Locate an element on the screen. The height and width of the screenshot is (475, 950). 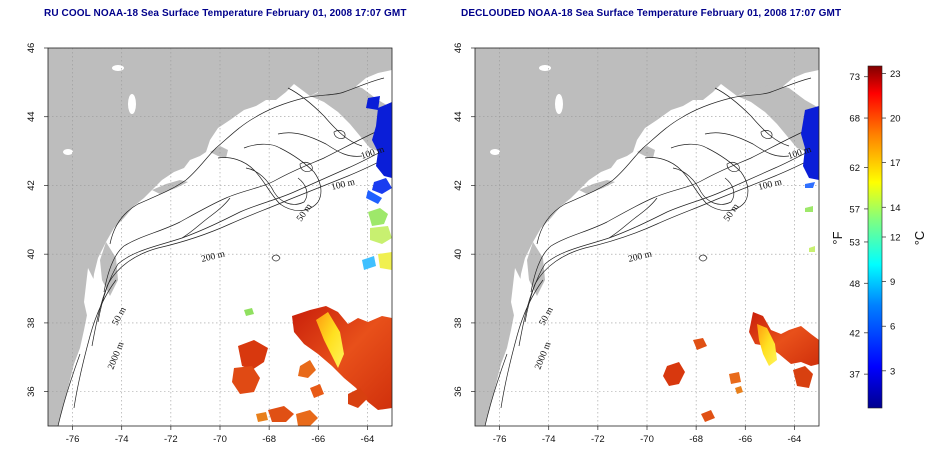
left-lon-tick-label-5: -66 is located at coordinates (318, 439).